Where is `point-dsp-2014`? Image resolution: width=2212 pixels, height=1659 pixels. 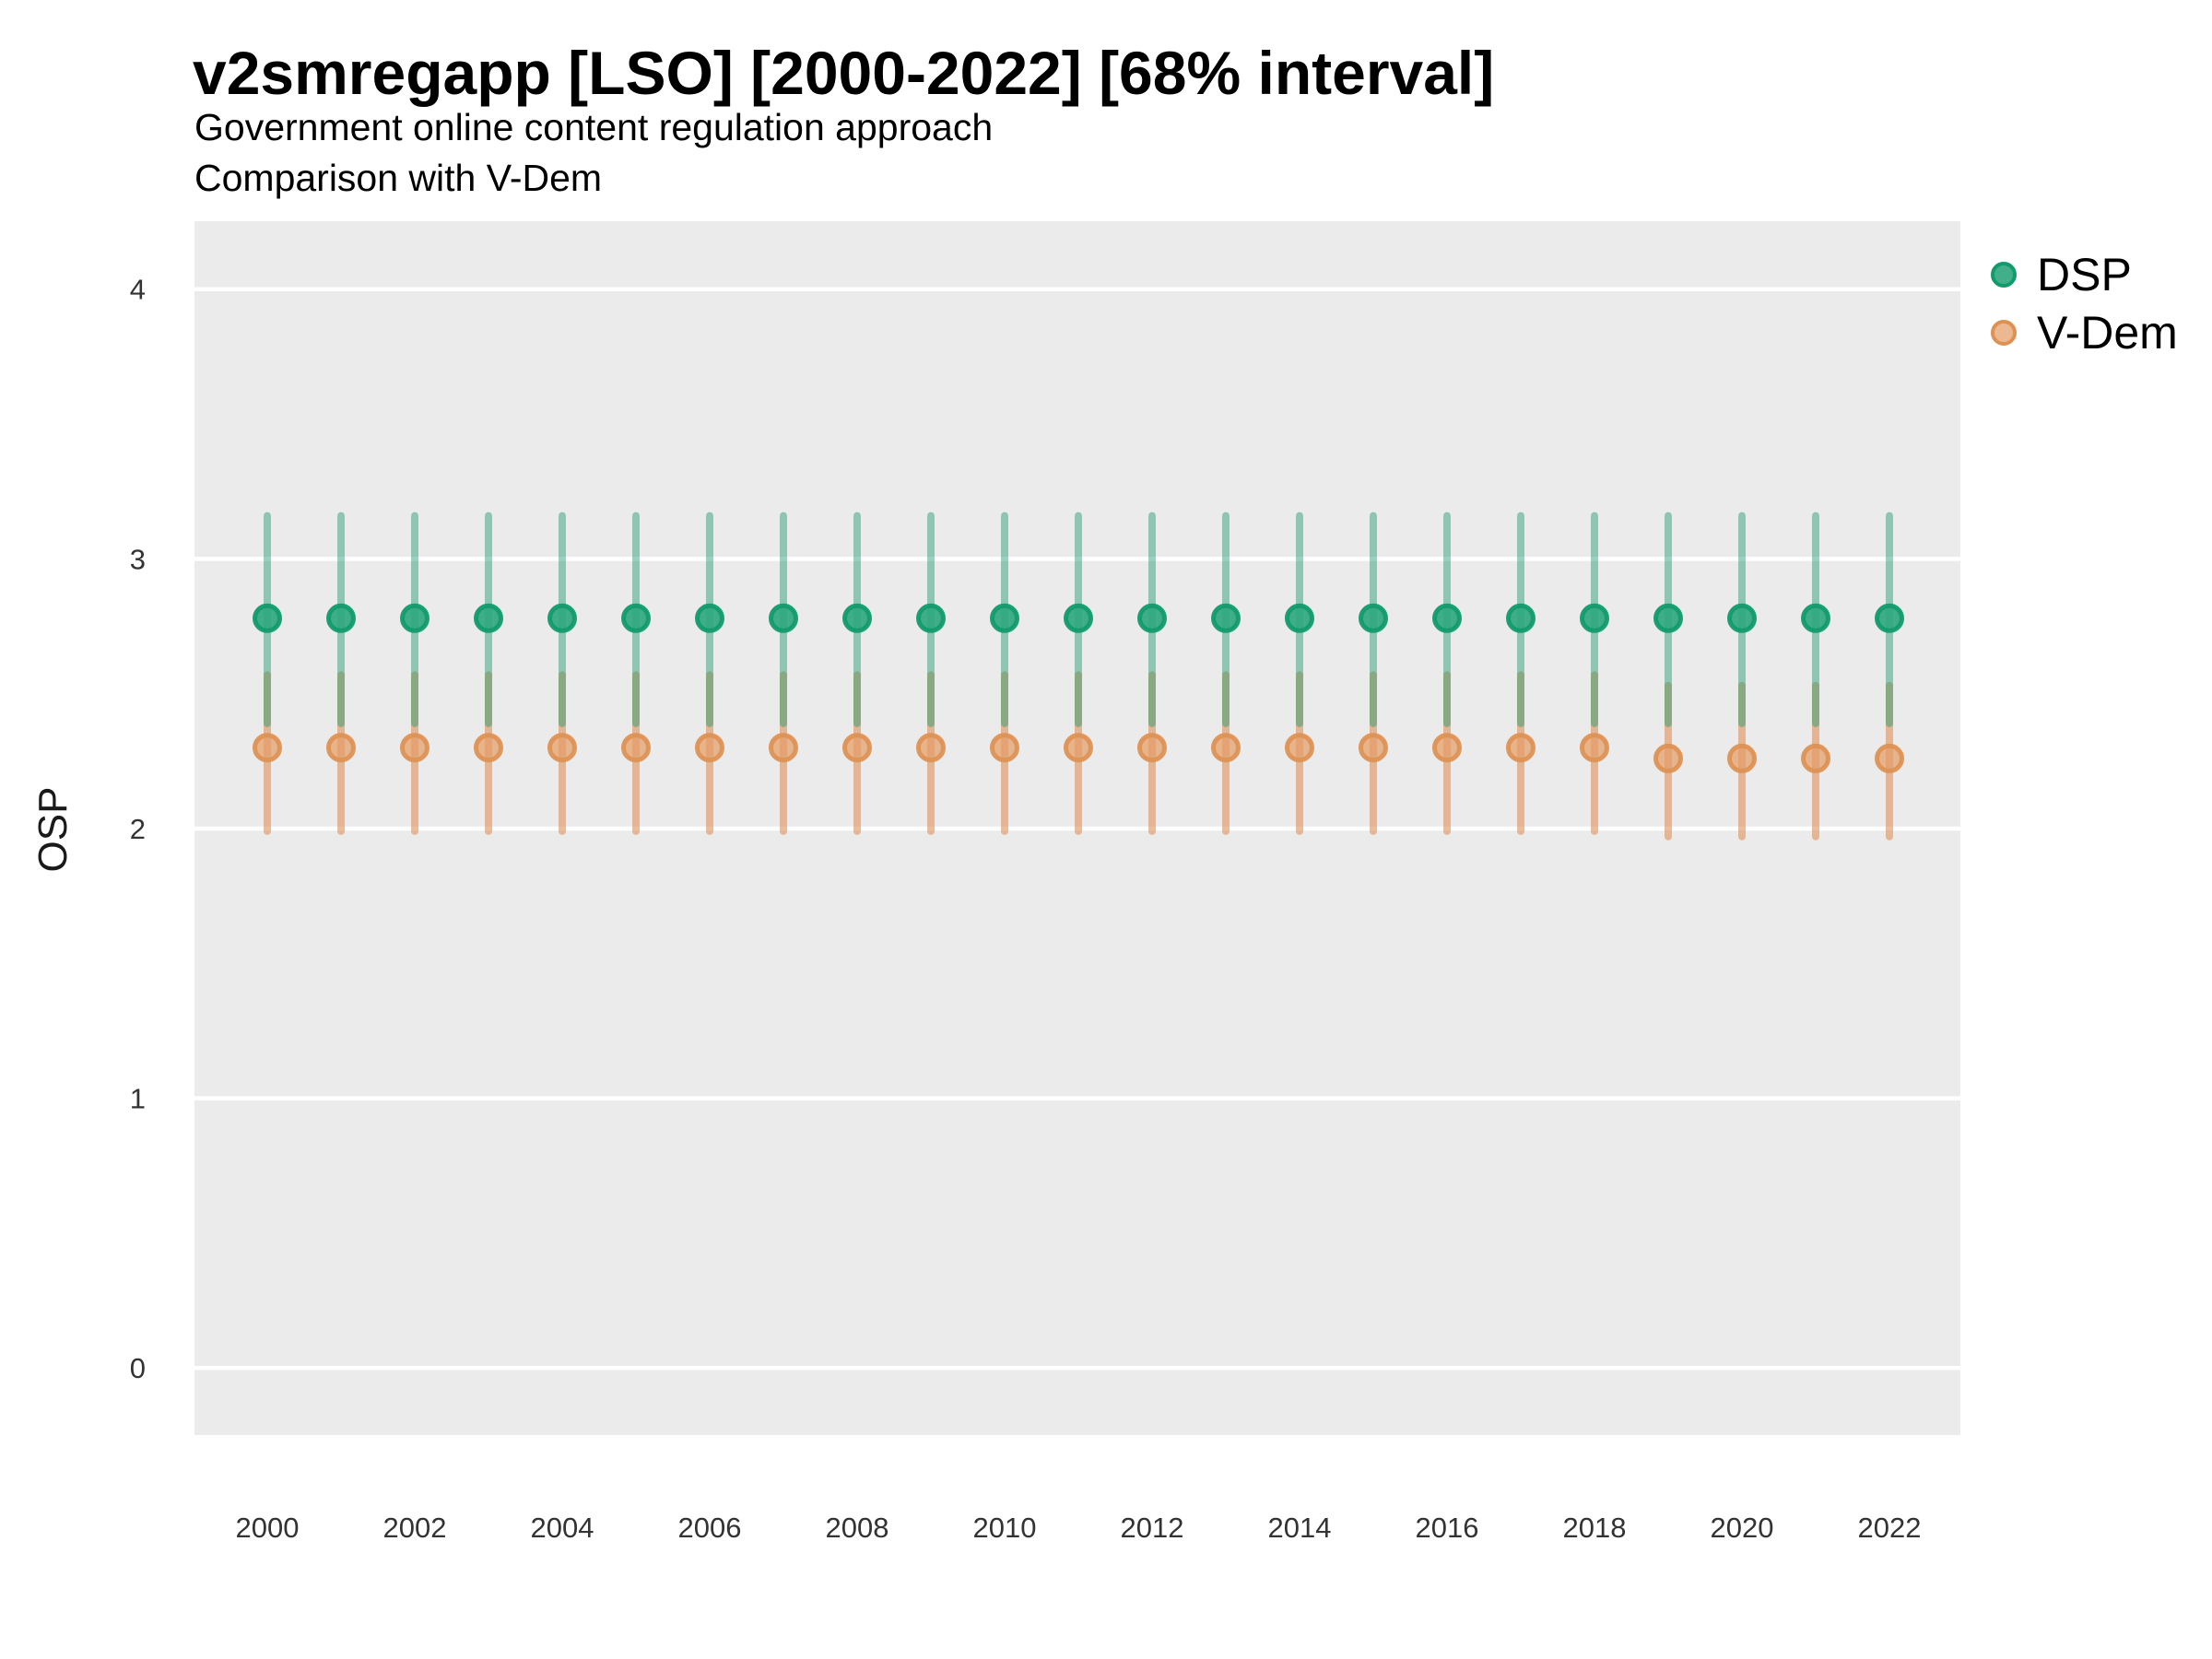 point-dsp-2014 is located at coordinates (1299, 618).